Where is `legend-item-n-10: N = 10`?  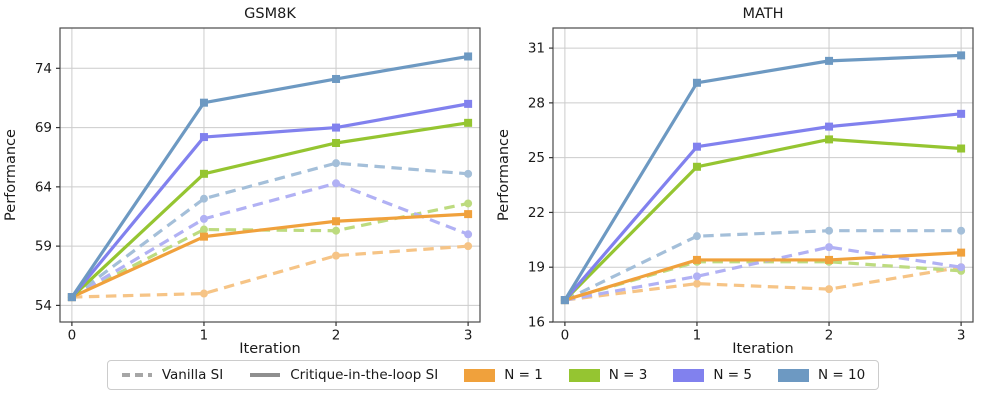
legend-item-n-10: N = 10 is located at coordinates (821, 375).